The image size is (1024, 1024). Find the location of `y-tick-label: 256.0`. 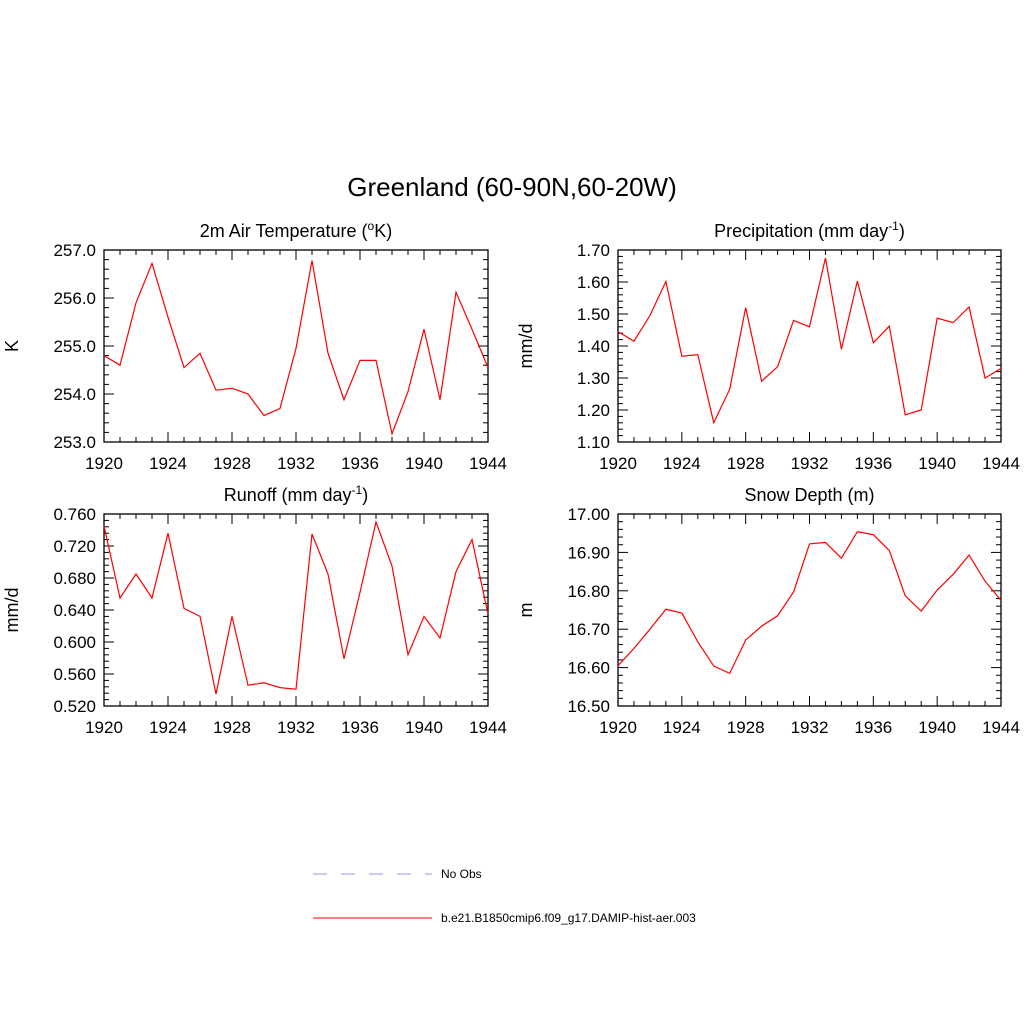

y-tick-label: 256.0 is located at coordinates (74, 298).